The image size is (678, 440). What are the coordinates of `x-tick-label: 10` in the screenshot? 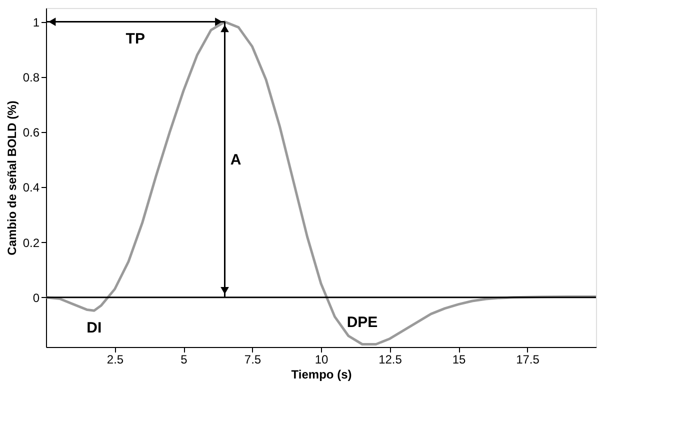 It's located at (321, 359).